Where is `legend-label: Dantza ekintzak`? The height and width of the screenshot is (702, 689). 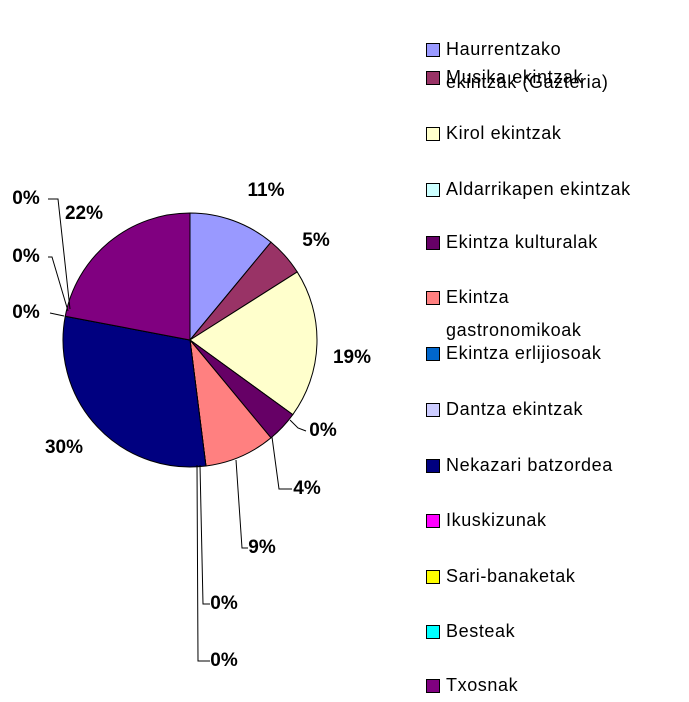
legend-label: Dantza ekintzak is located at coordinates (515, 409).